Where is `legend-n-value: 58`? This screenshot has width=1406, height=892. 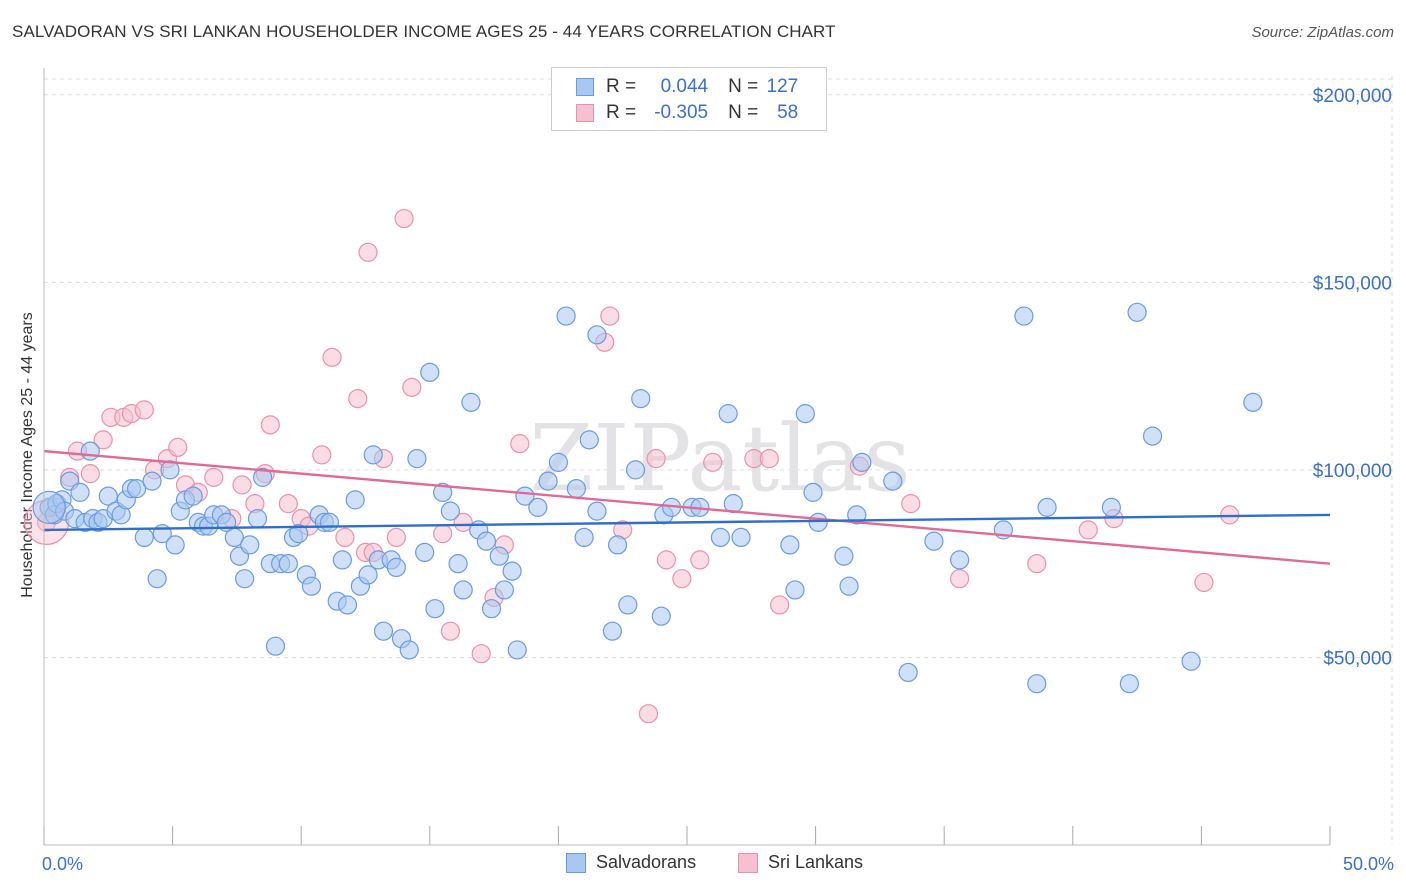 legend-n-value: 58 is located at coordinates (788, 112).